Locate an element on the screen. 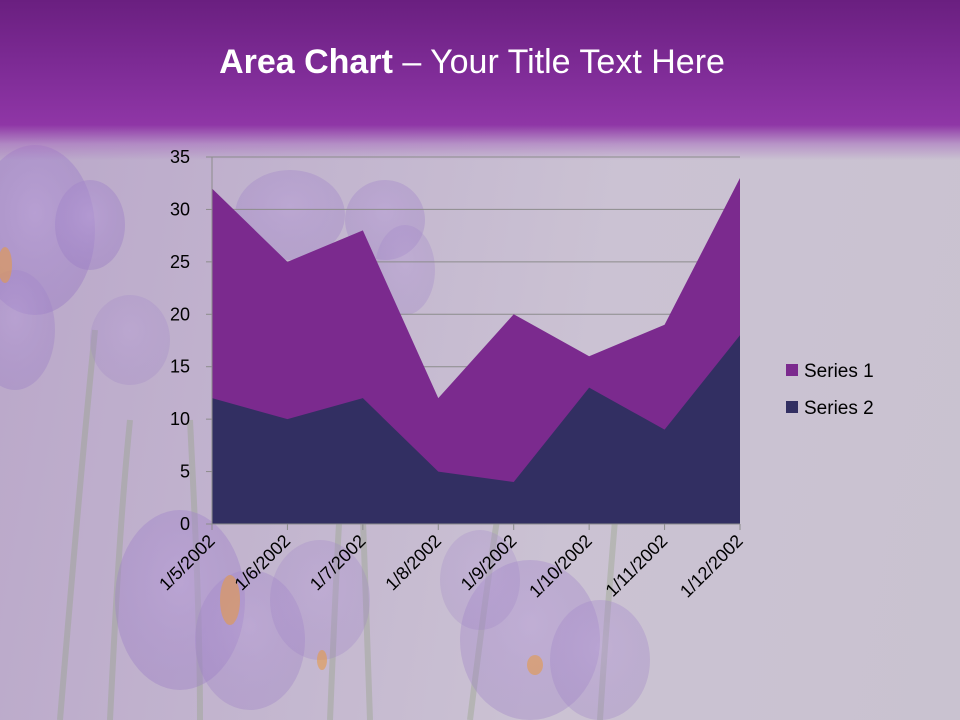  y-tick-label: 0 is located at coordinates (185, 524).